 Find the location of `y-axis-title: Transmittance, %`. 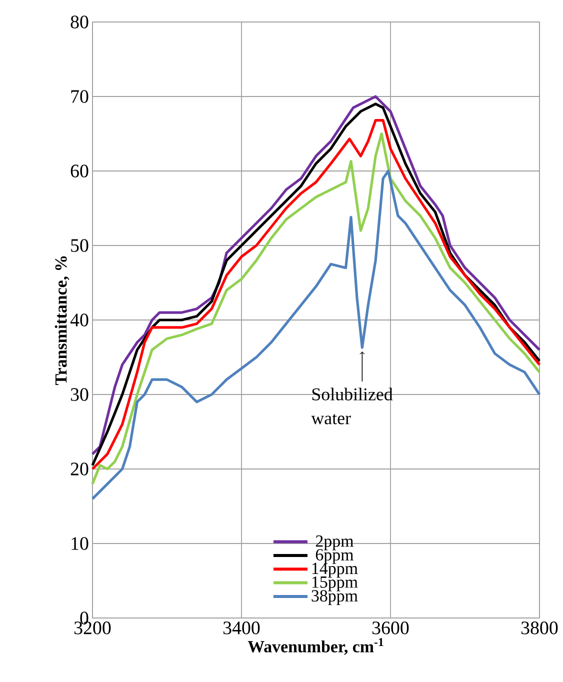

y-axis-title: Transmittance, % is located at coordinates (61, 320).